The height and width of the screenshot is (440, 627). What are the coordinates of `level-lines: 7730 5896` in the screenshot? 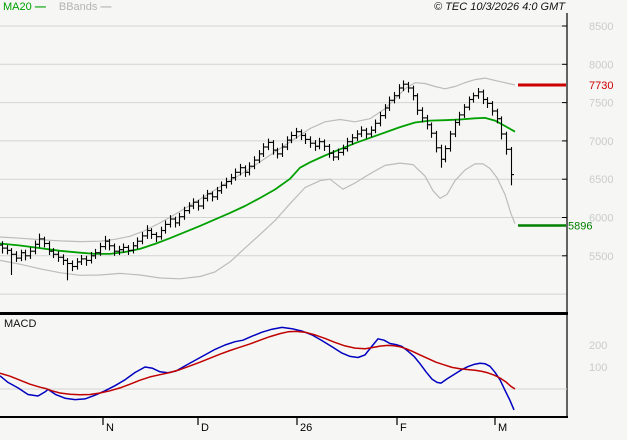 It's located at (565, 156).